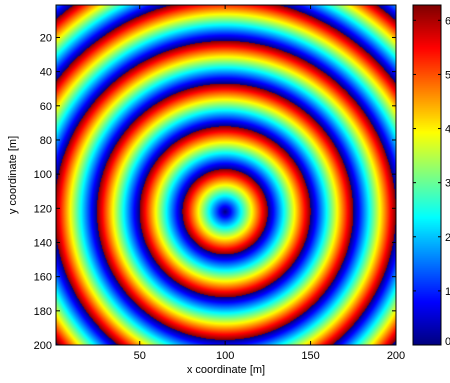 This screenshot has width=450, height=383. Describe the element at coordinates (396, 356) in the screenshot. I see `x-tick-label: 200` at that location.